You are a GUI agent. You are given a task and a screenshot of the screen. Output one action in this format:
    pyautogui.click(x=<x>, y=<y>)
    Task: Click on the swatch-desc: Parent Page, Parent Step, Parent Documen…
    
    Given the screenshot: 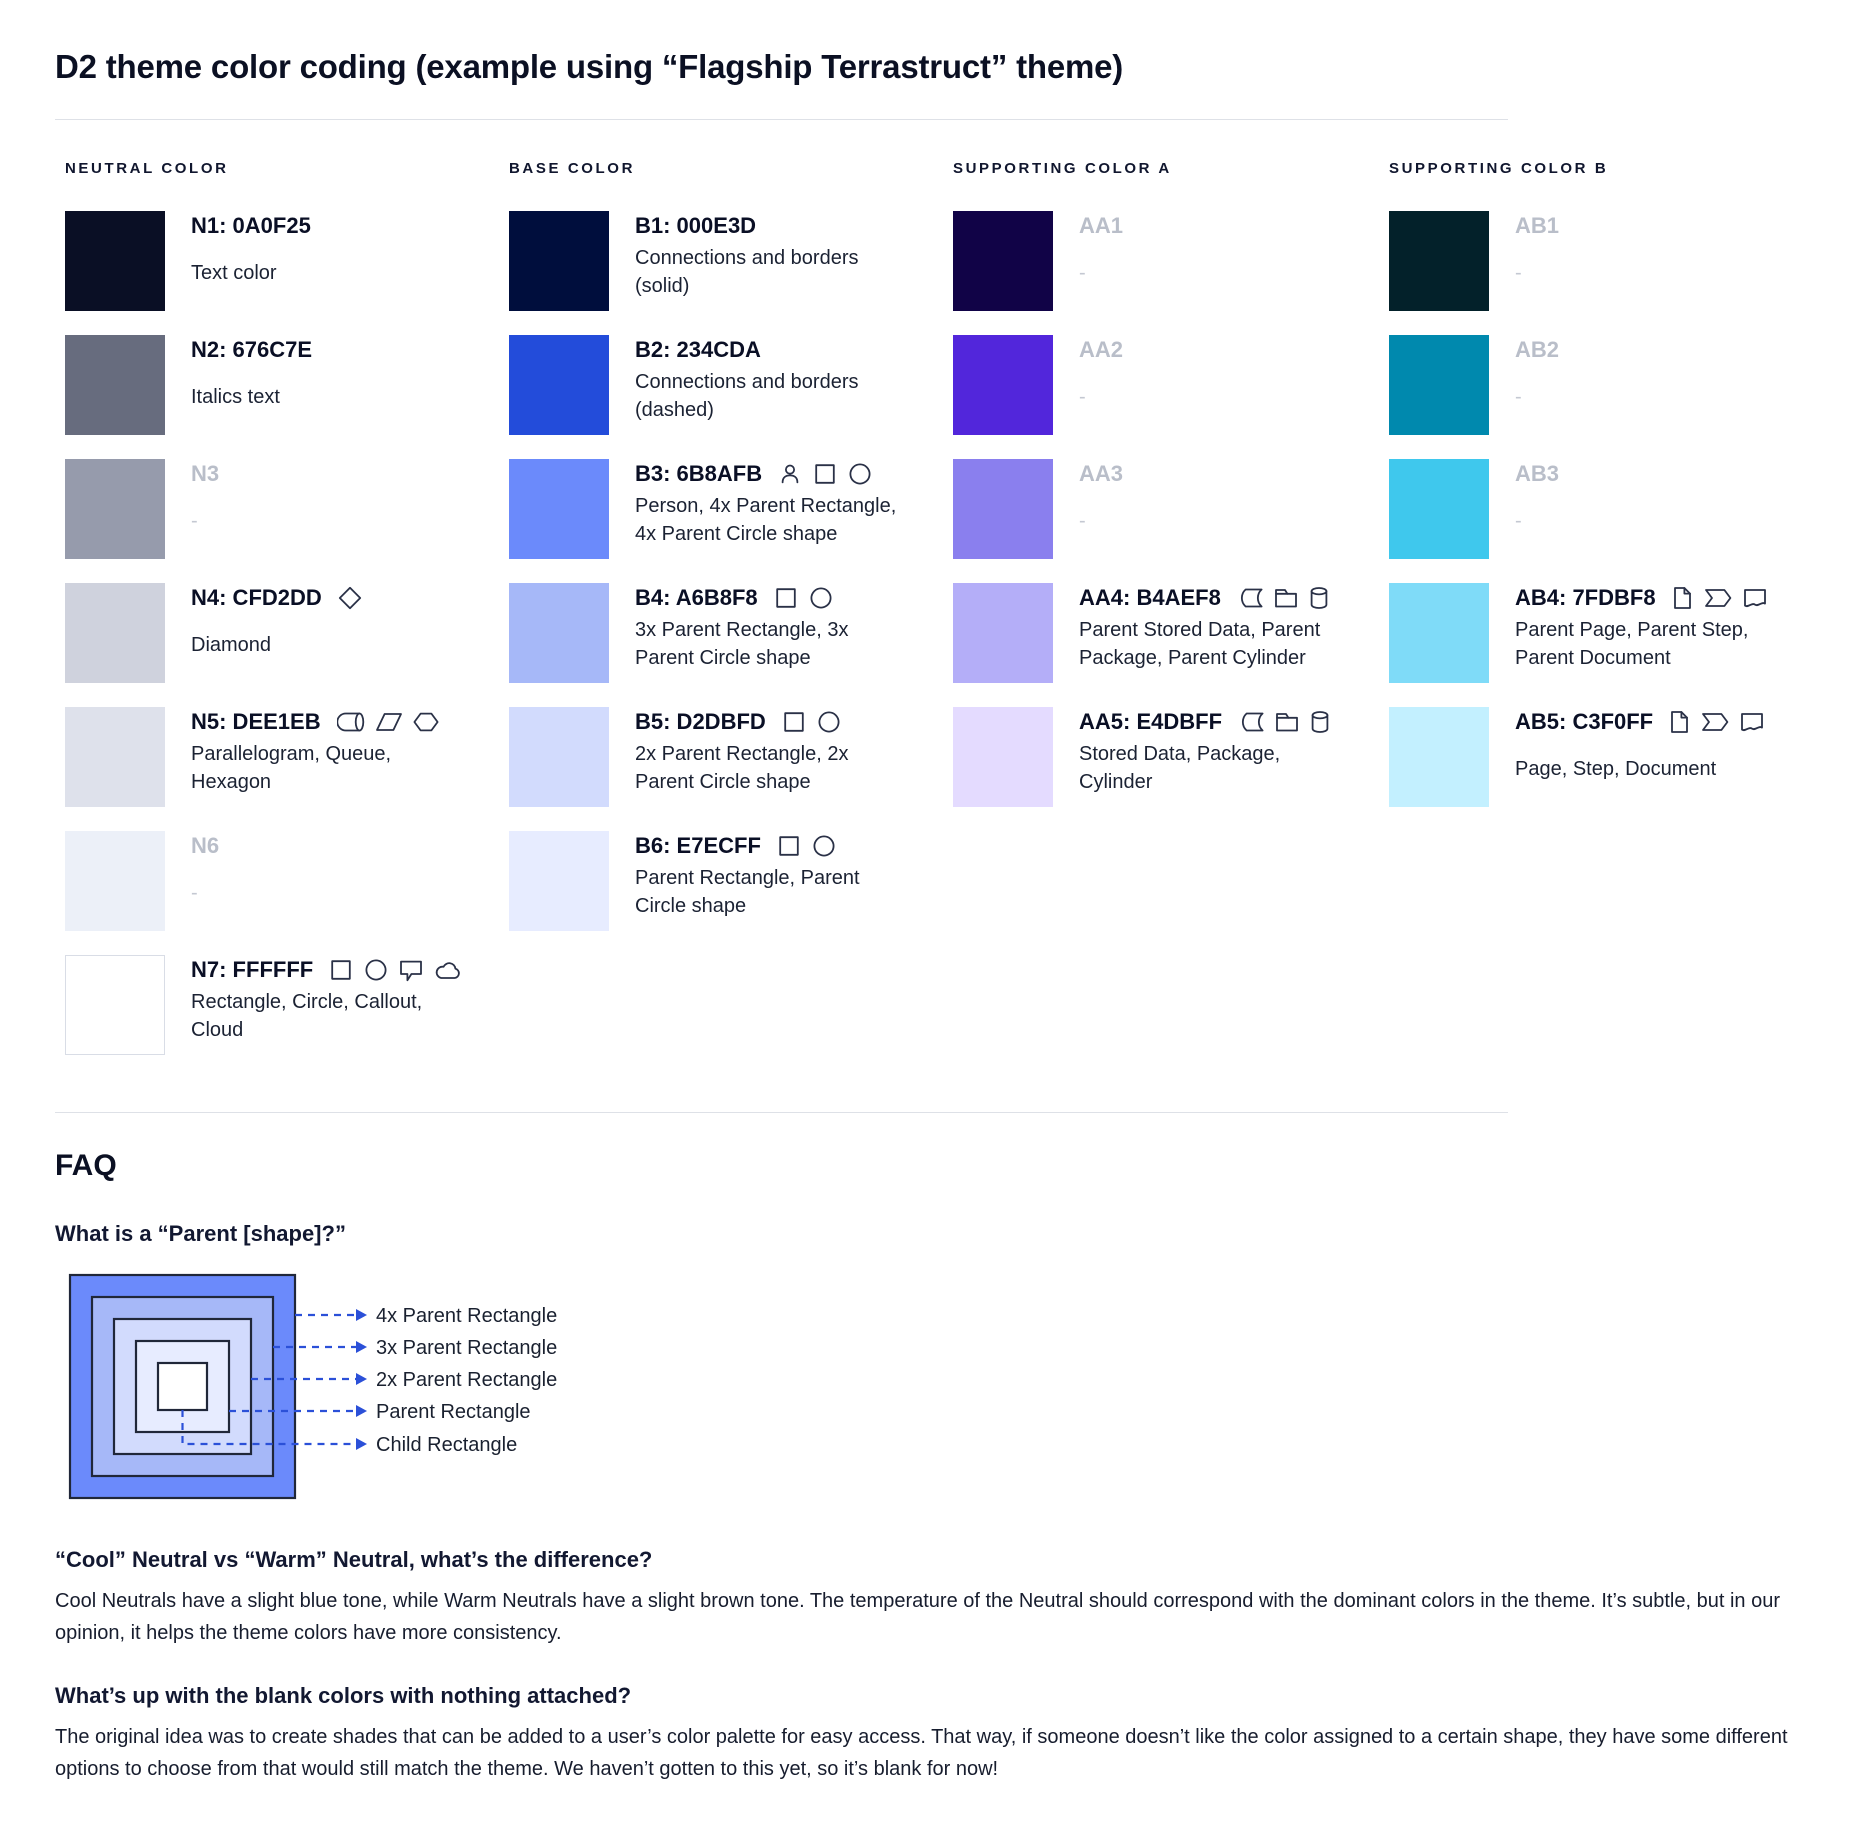 What is the action you would take?
    pyautogui.click(x=1632, y=644)
    